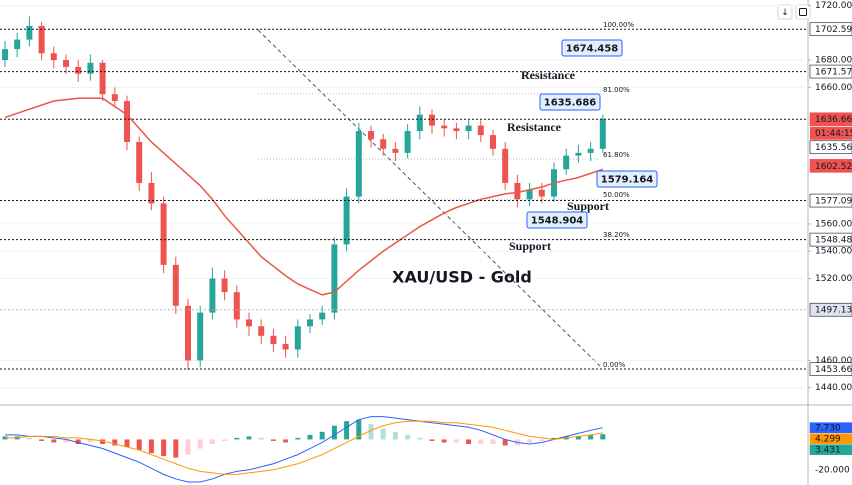 This screenshot has width=852, height=485. Describe the element at coordinates (833, 88) in the screenshot. I see `y-tick-label: 1660.000` at that location.